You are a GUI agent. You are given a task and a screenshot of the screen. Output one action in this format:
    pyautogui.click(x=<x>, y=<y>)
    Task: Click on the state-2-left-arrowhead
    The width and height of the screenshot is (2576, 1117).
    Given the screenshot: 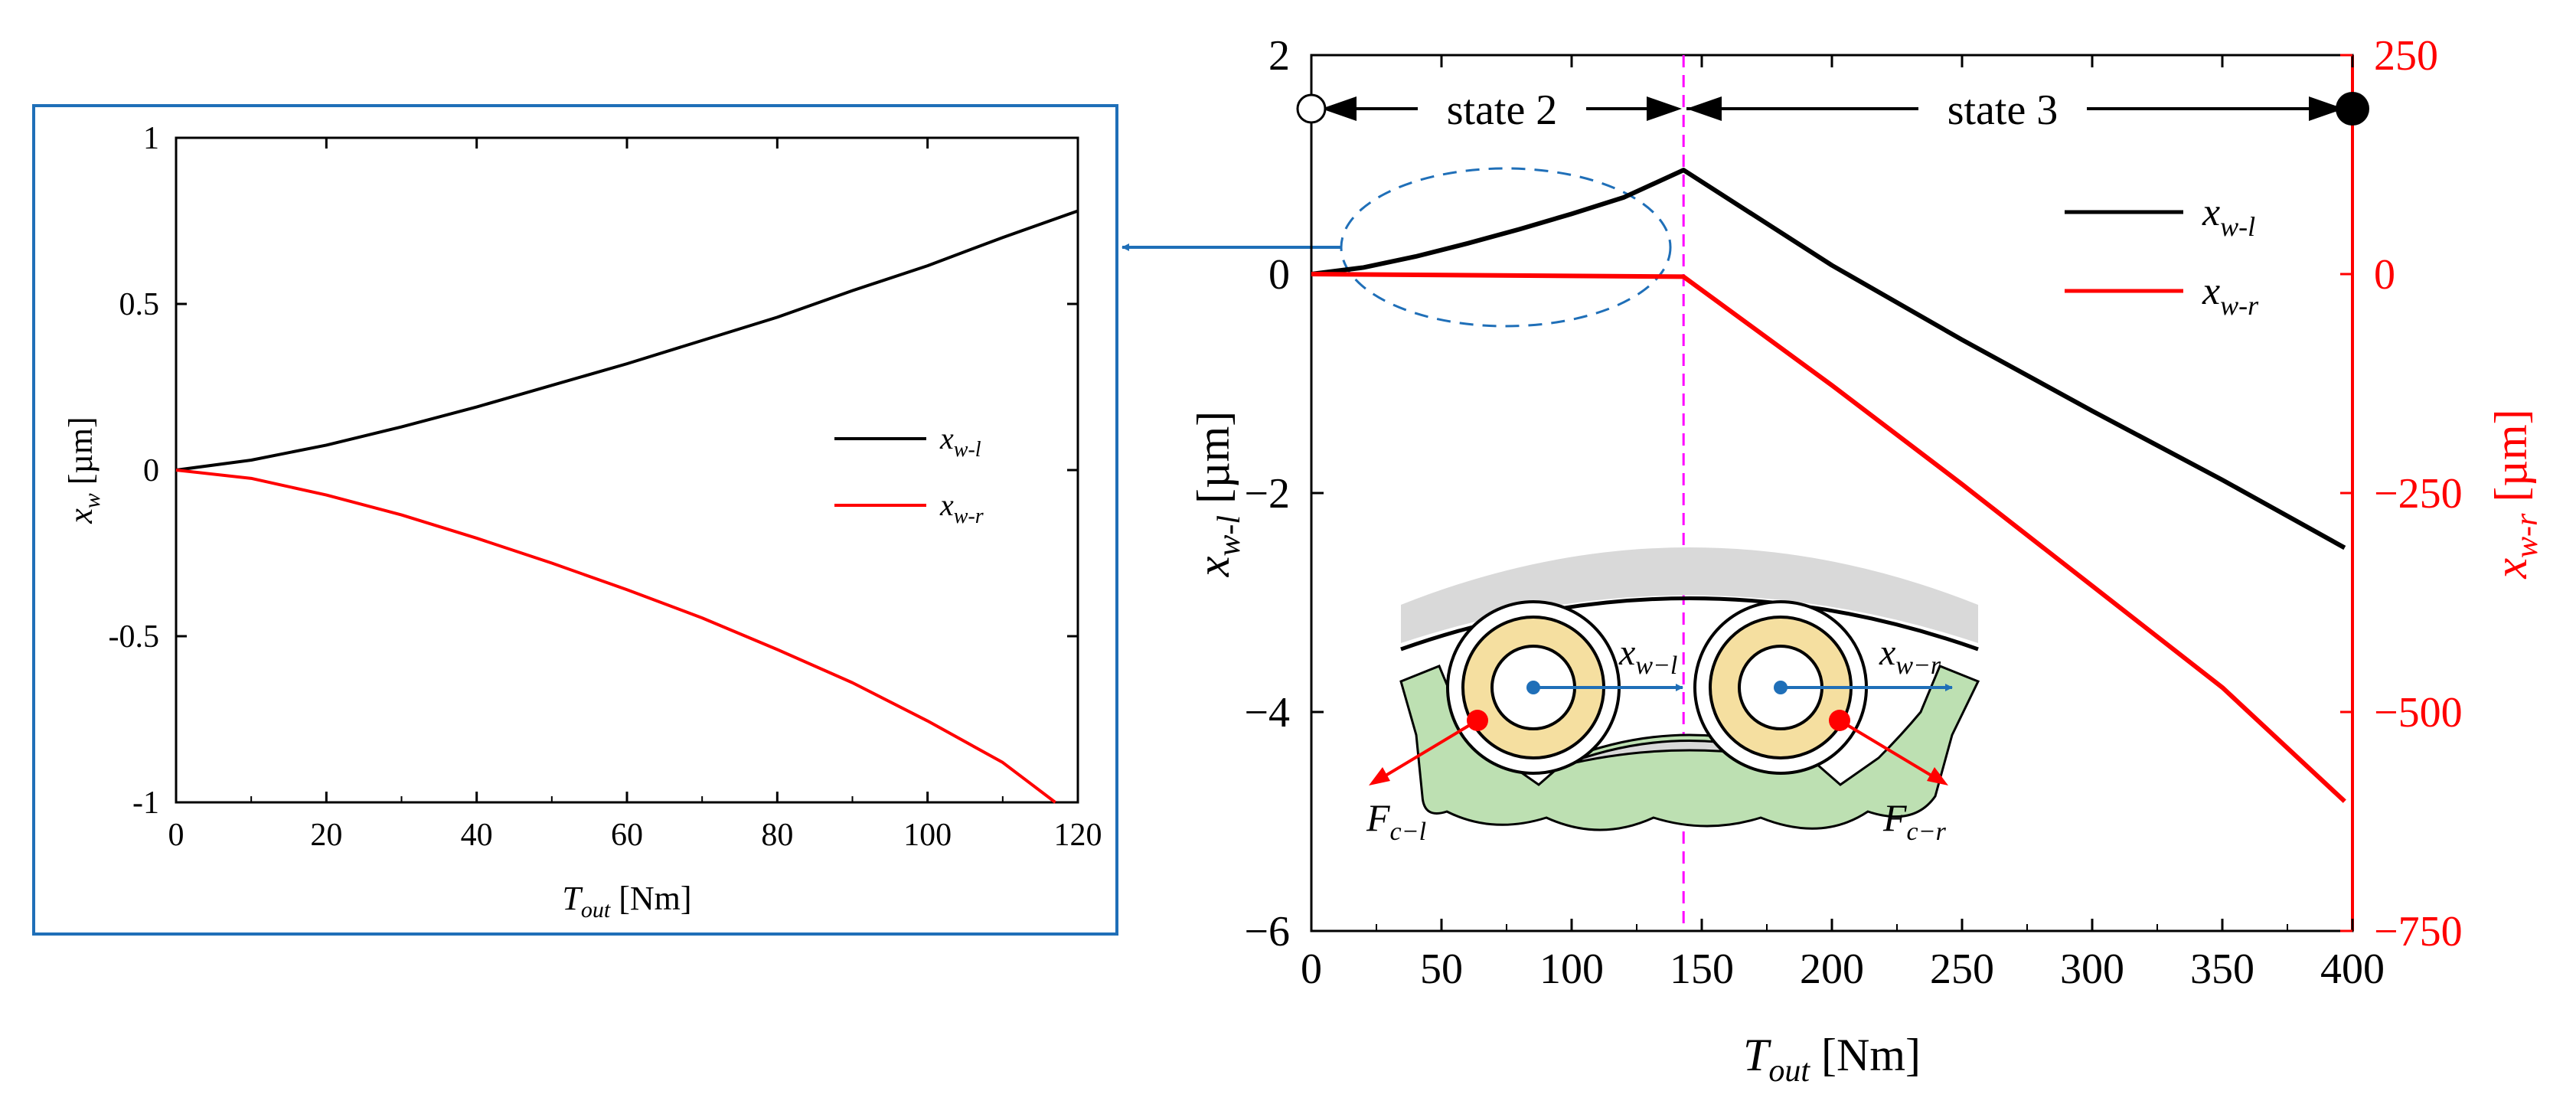 What is the action you would take?
    pyautogui.click(x=1339, y=109)
    